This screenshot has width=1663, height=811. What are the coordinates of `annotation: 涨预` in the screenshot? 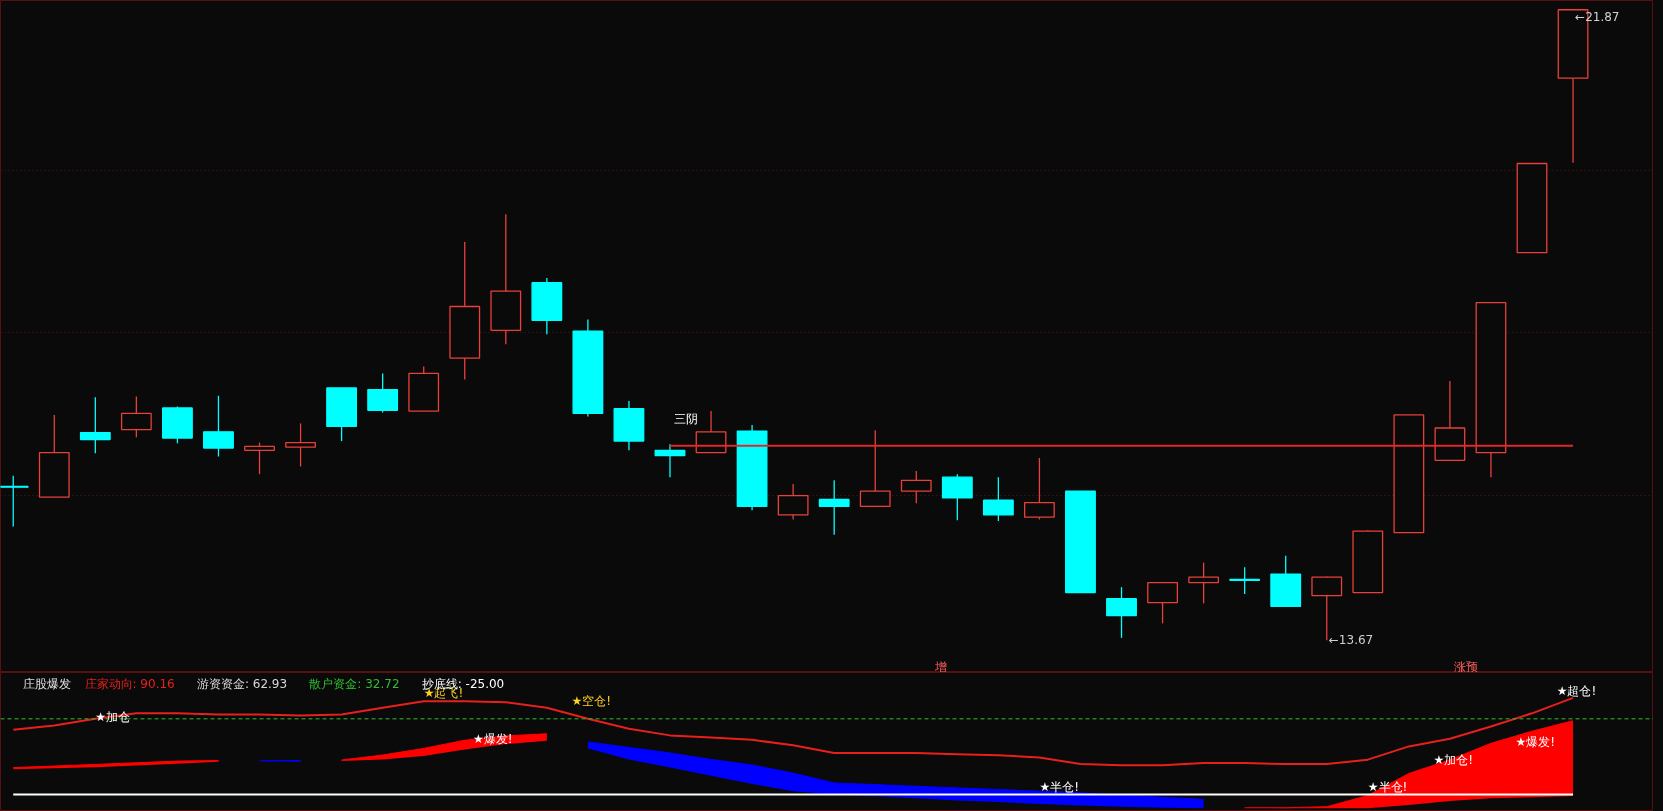 It's located at (1466, 667).